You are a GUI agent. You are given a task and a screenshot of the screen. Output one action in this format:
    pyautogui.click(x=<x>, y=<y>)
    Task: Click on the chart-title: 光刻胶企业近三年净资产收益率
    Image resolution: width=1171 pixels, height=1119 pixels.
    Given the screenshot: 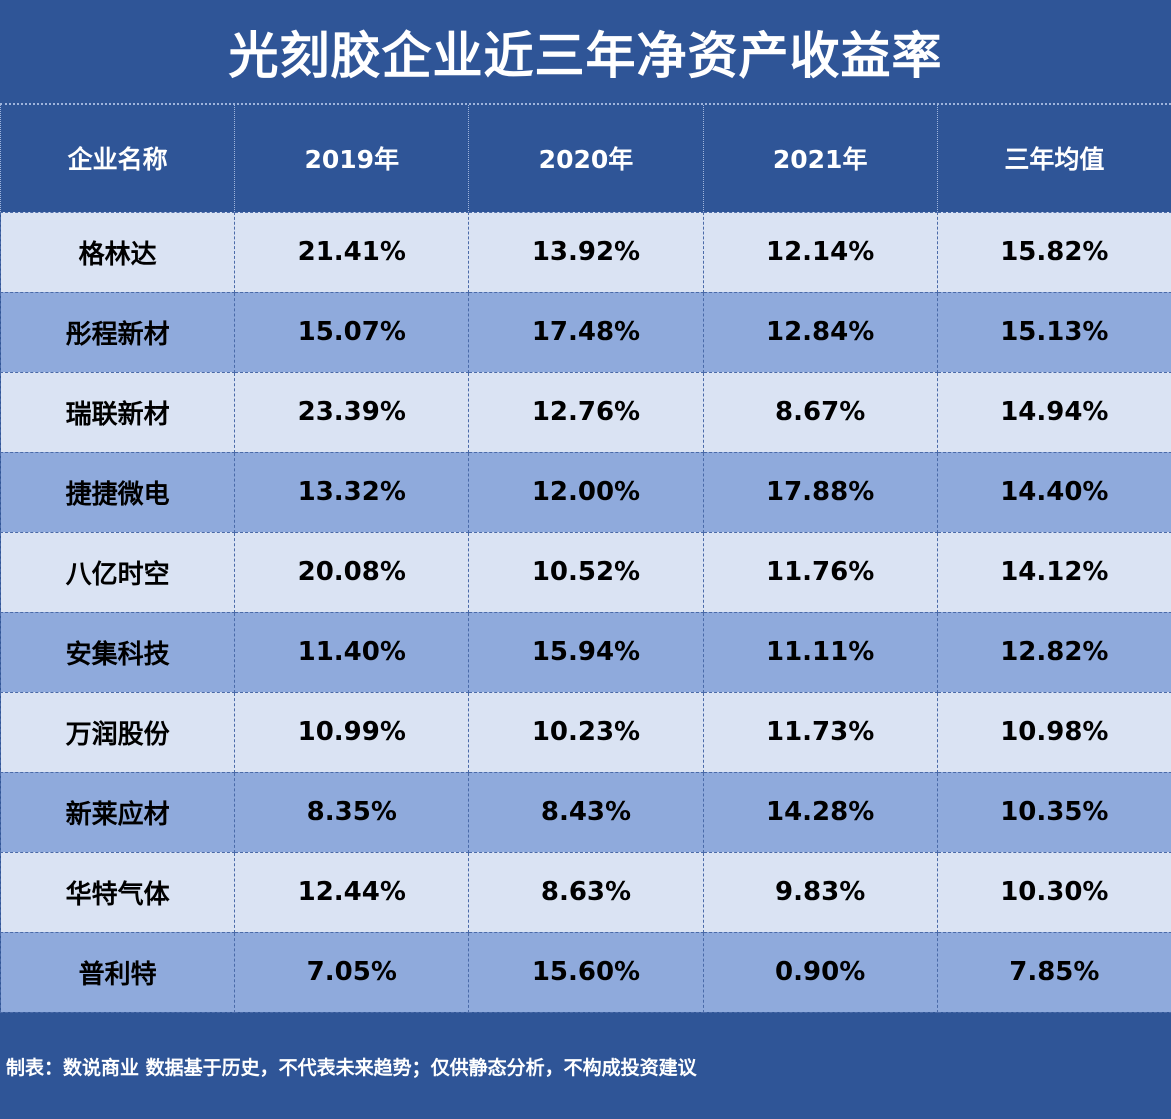 What is the action you would take?
    pyautogui.click(x=585, y=52)
    